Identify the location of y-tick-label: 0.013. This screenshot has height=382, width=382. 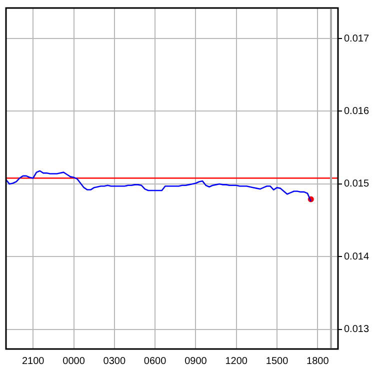
(357, 330).